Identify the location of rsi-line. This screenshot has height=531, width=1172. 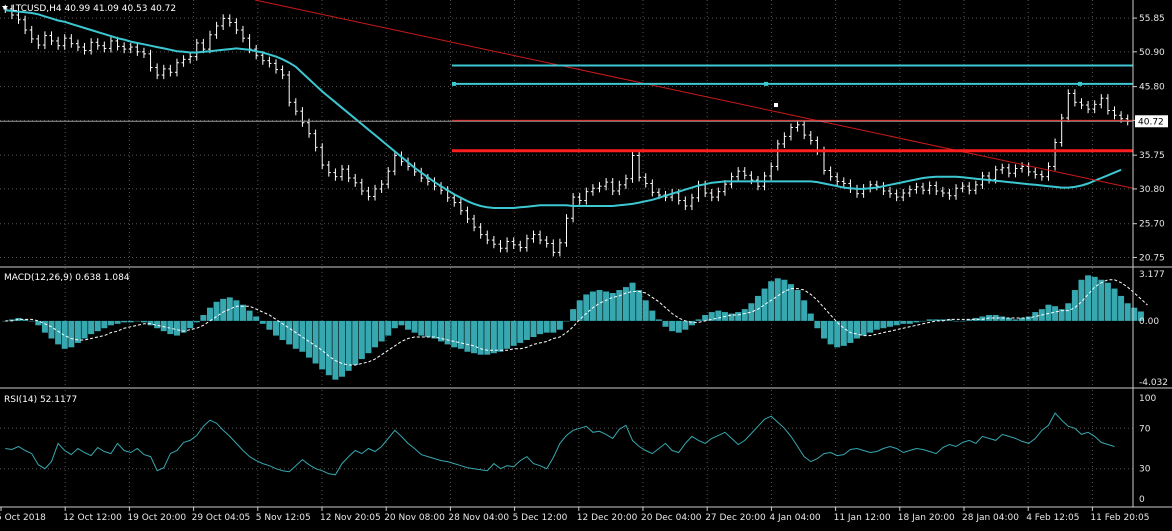
(560, 444).